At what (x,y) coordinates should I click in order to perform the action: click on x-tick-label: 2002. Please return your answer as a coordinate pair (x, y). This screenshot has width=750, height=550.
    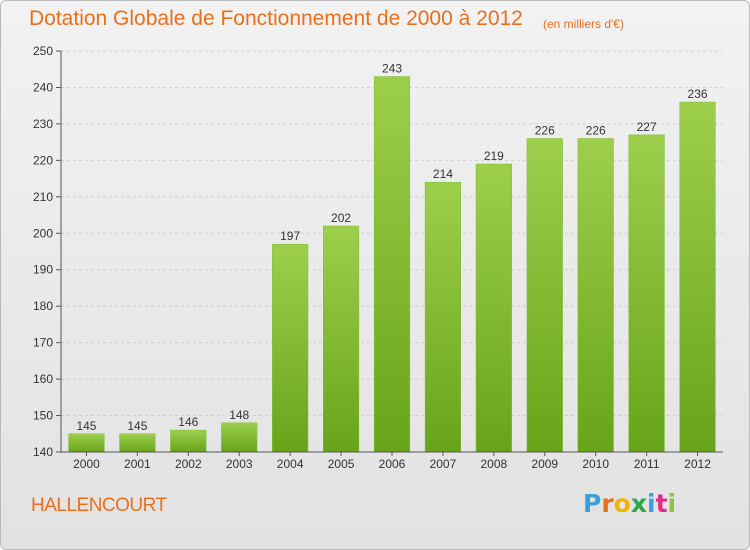
    Looking at the image, I should click on (188, 464).